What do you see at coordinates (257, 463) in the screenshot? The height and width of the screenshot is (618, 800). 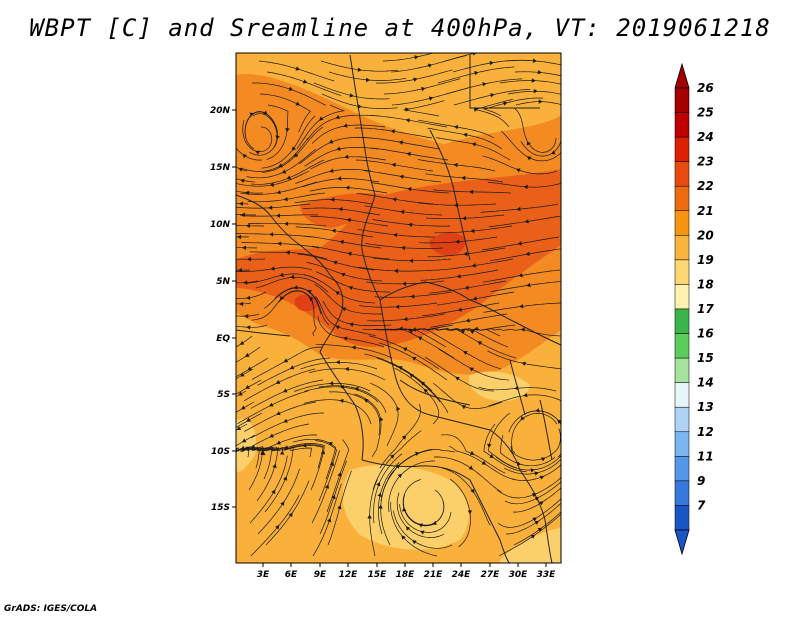 I see `streamline` at bounding box center [257, 463].